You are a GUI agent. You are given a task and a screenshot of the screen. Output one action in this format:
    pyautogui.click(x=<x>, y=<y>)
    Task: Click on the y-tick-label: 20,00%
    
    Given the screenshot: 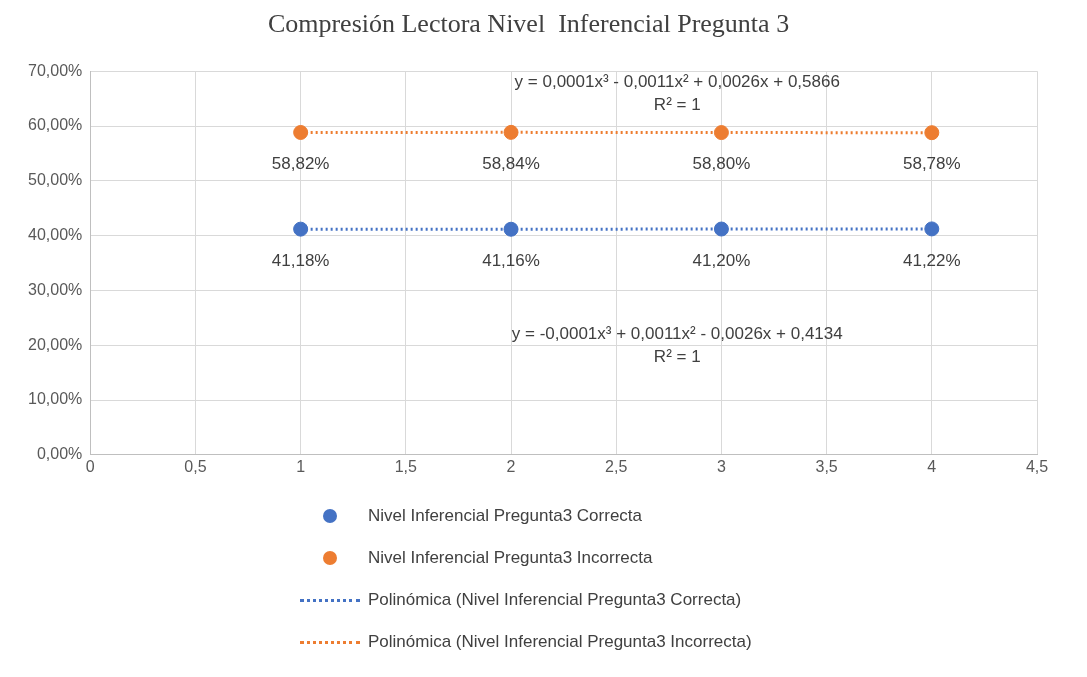 What is the action you would take?
    pyautogui.click(x=55, y=344)
    